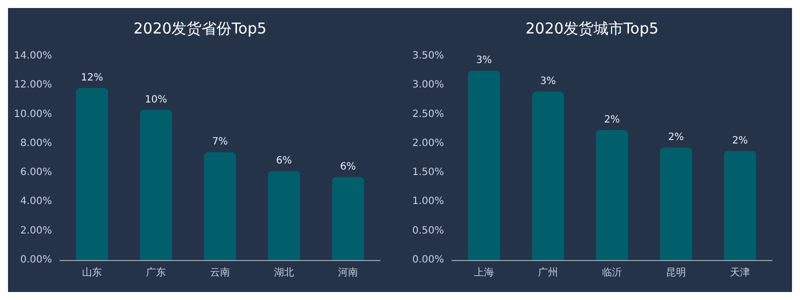 The width and height of the screenshot is (800, 300). I want to click on y-tick-label: 1.50%, so click(428, 172).